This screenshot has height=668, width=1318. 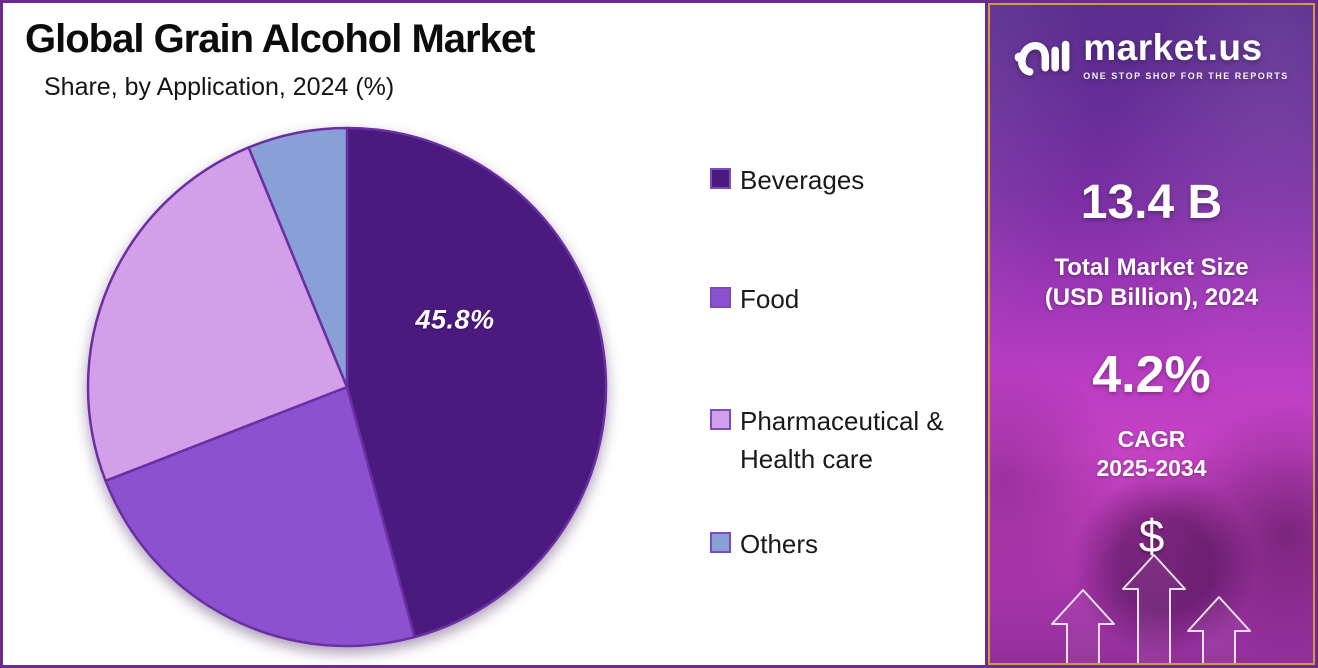 I want to click on growth-arrows-icon, so click(x=1151, y=608).